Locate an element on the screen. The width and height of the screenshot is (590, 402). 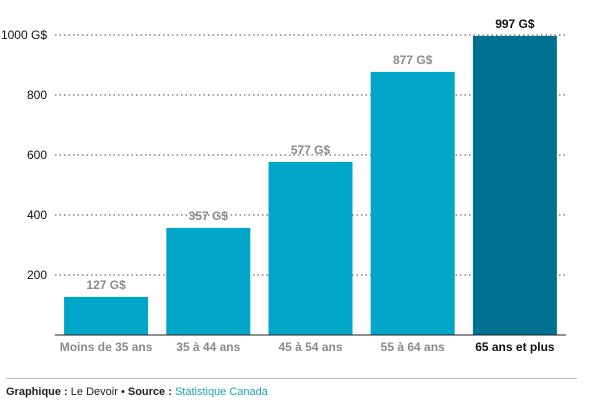
value-label: 577 G$ is located at coordinates (311, 150).